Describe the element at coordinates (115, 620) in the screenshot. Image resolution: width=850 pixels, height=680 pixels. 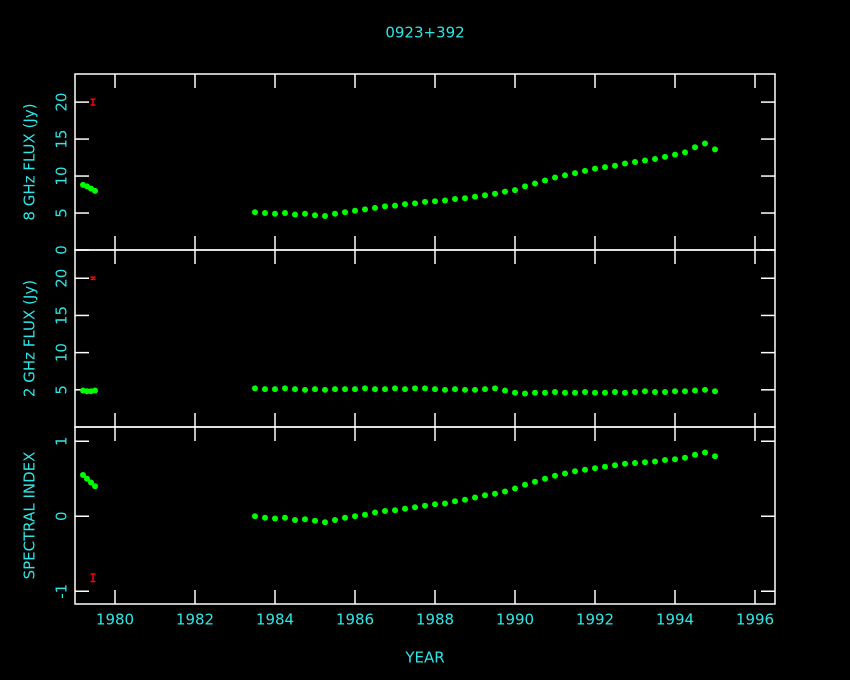
I see `x-tick-label: 1980` at that location.